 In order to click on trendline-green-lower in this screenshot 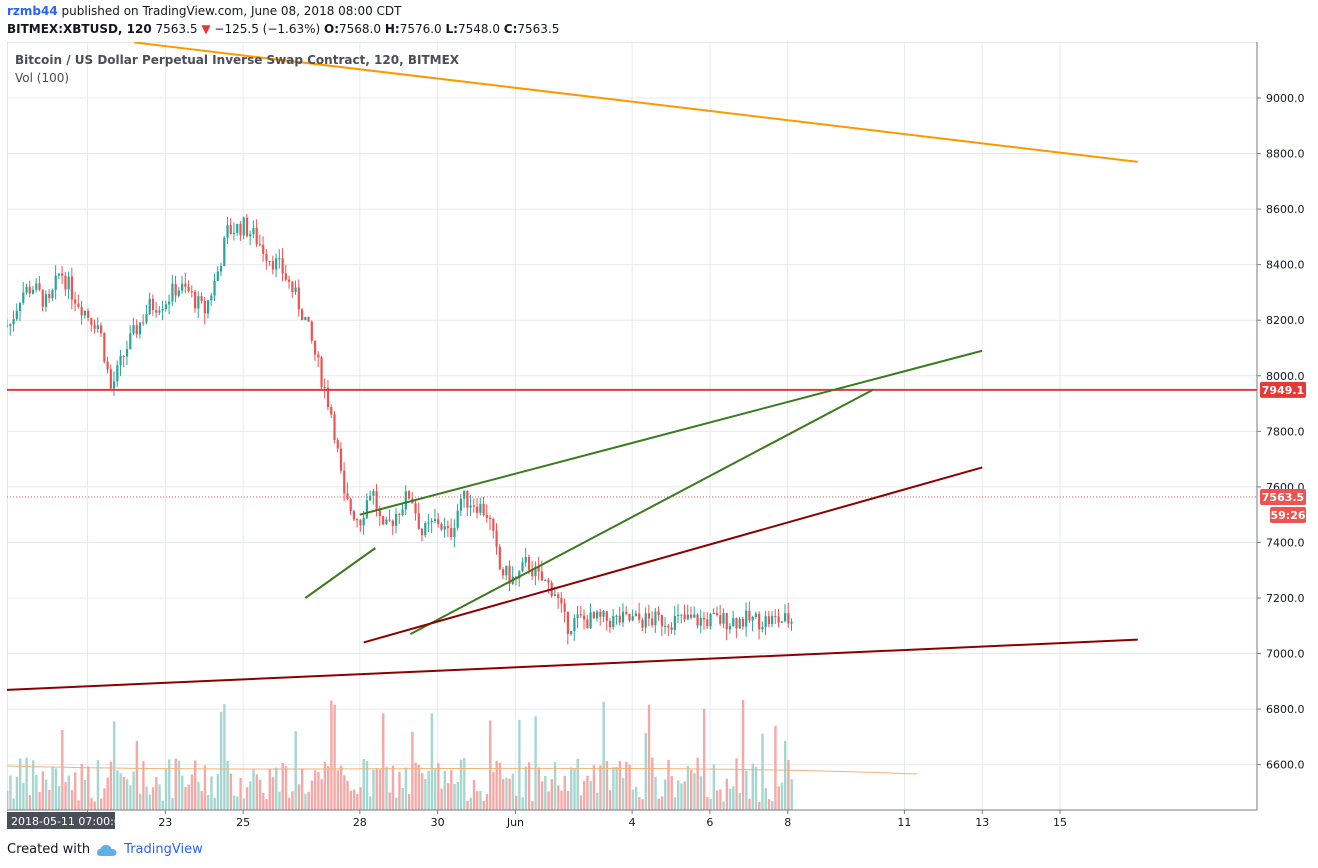, I will do `click(641, 511)`.